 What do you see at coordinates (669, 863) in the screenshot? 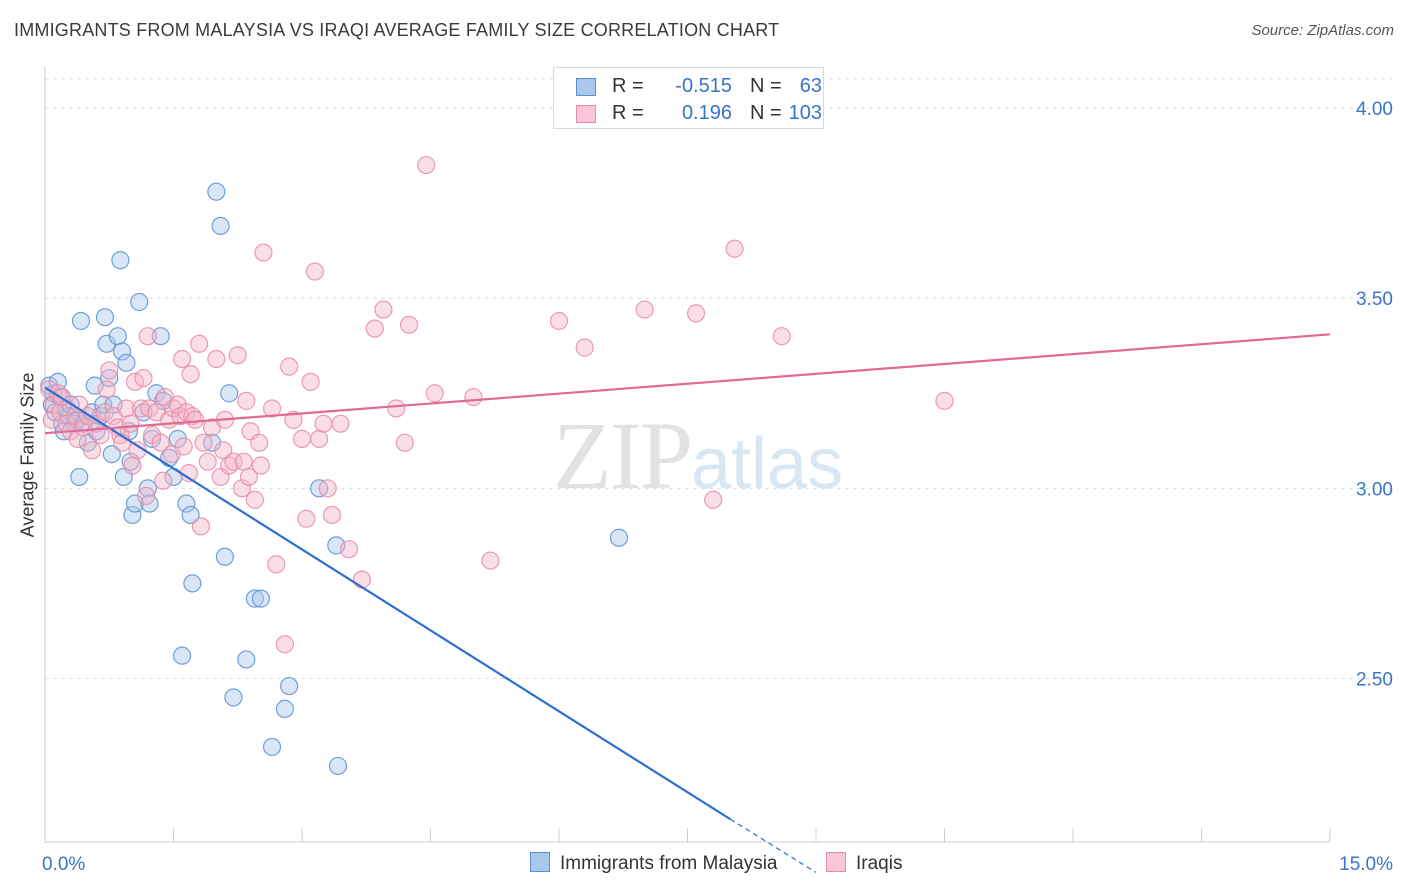
I see `bottom-legend-label-malaysia: Immigrants from Malaysia` at bounding box center [669, 863].